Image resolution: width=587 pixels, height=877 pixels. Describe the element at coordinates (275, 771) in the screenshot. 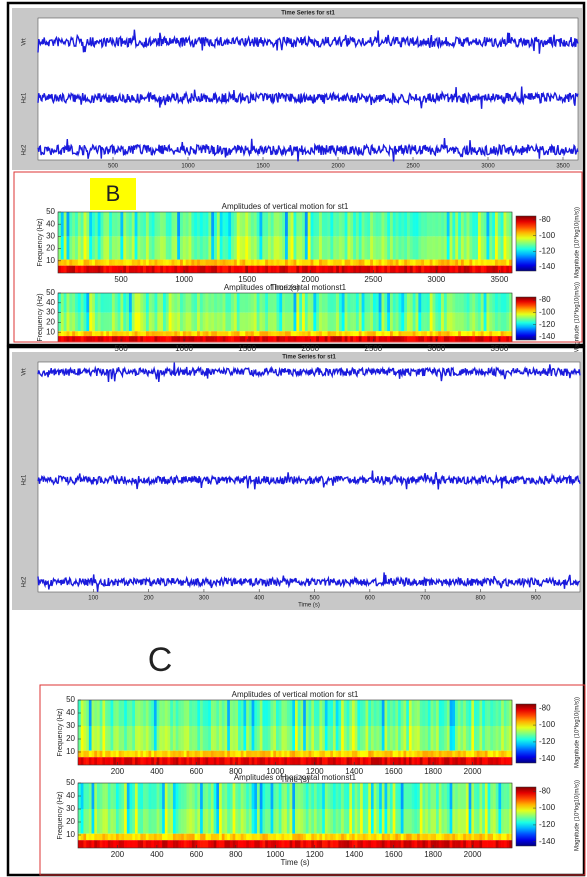

I see `x-tick-label: 1000` at that location.